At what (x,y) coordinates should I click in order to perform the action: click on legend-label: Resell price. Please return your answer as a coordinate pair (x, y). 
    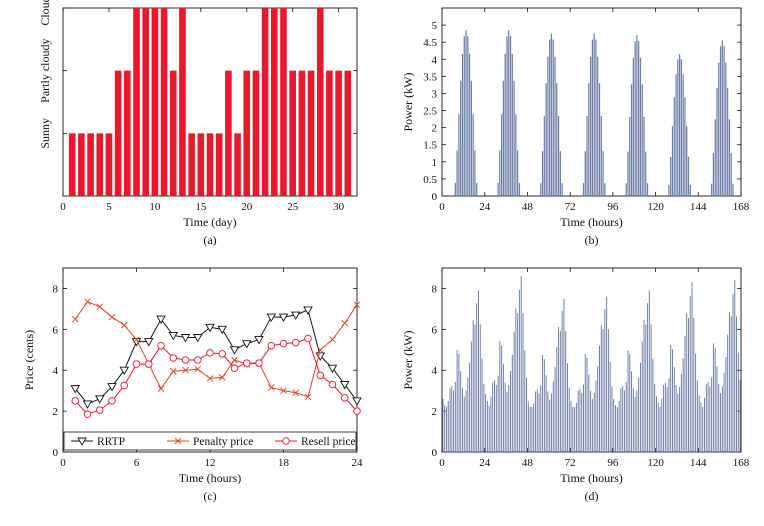
    Looking at the image, I should click on (328, 442).